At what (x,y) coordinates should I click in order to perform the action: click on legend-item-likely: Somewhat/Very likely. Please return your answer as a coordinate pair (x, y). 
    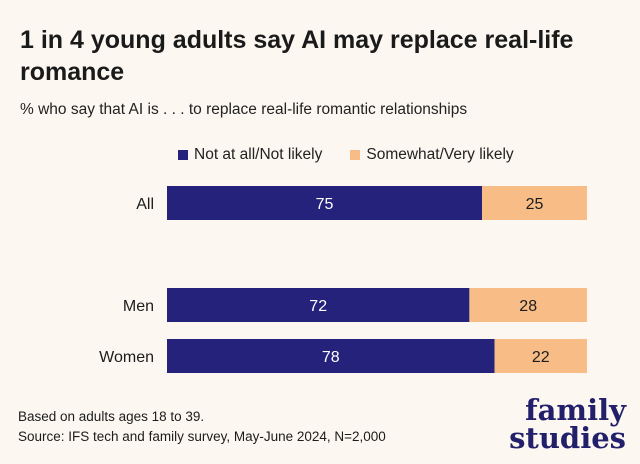
    Looking at the image, I should click on (432, 155).